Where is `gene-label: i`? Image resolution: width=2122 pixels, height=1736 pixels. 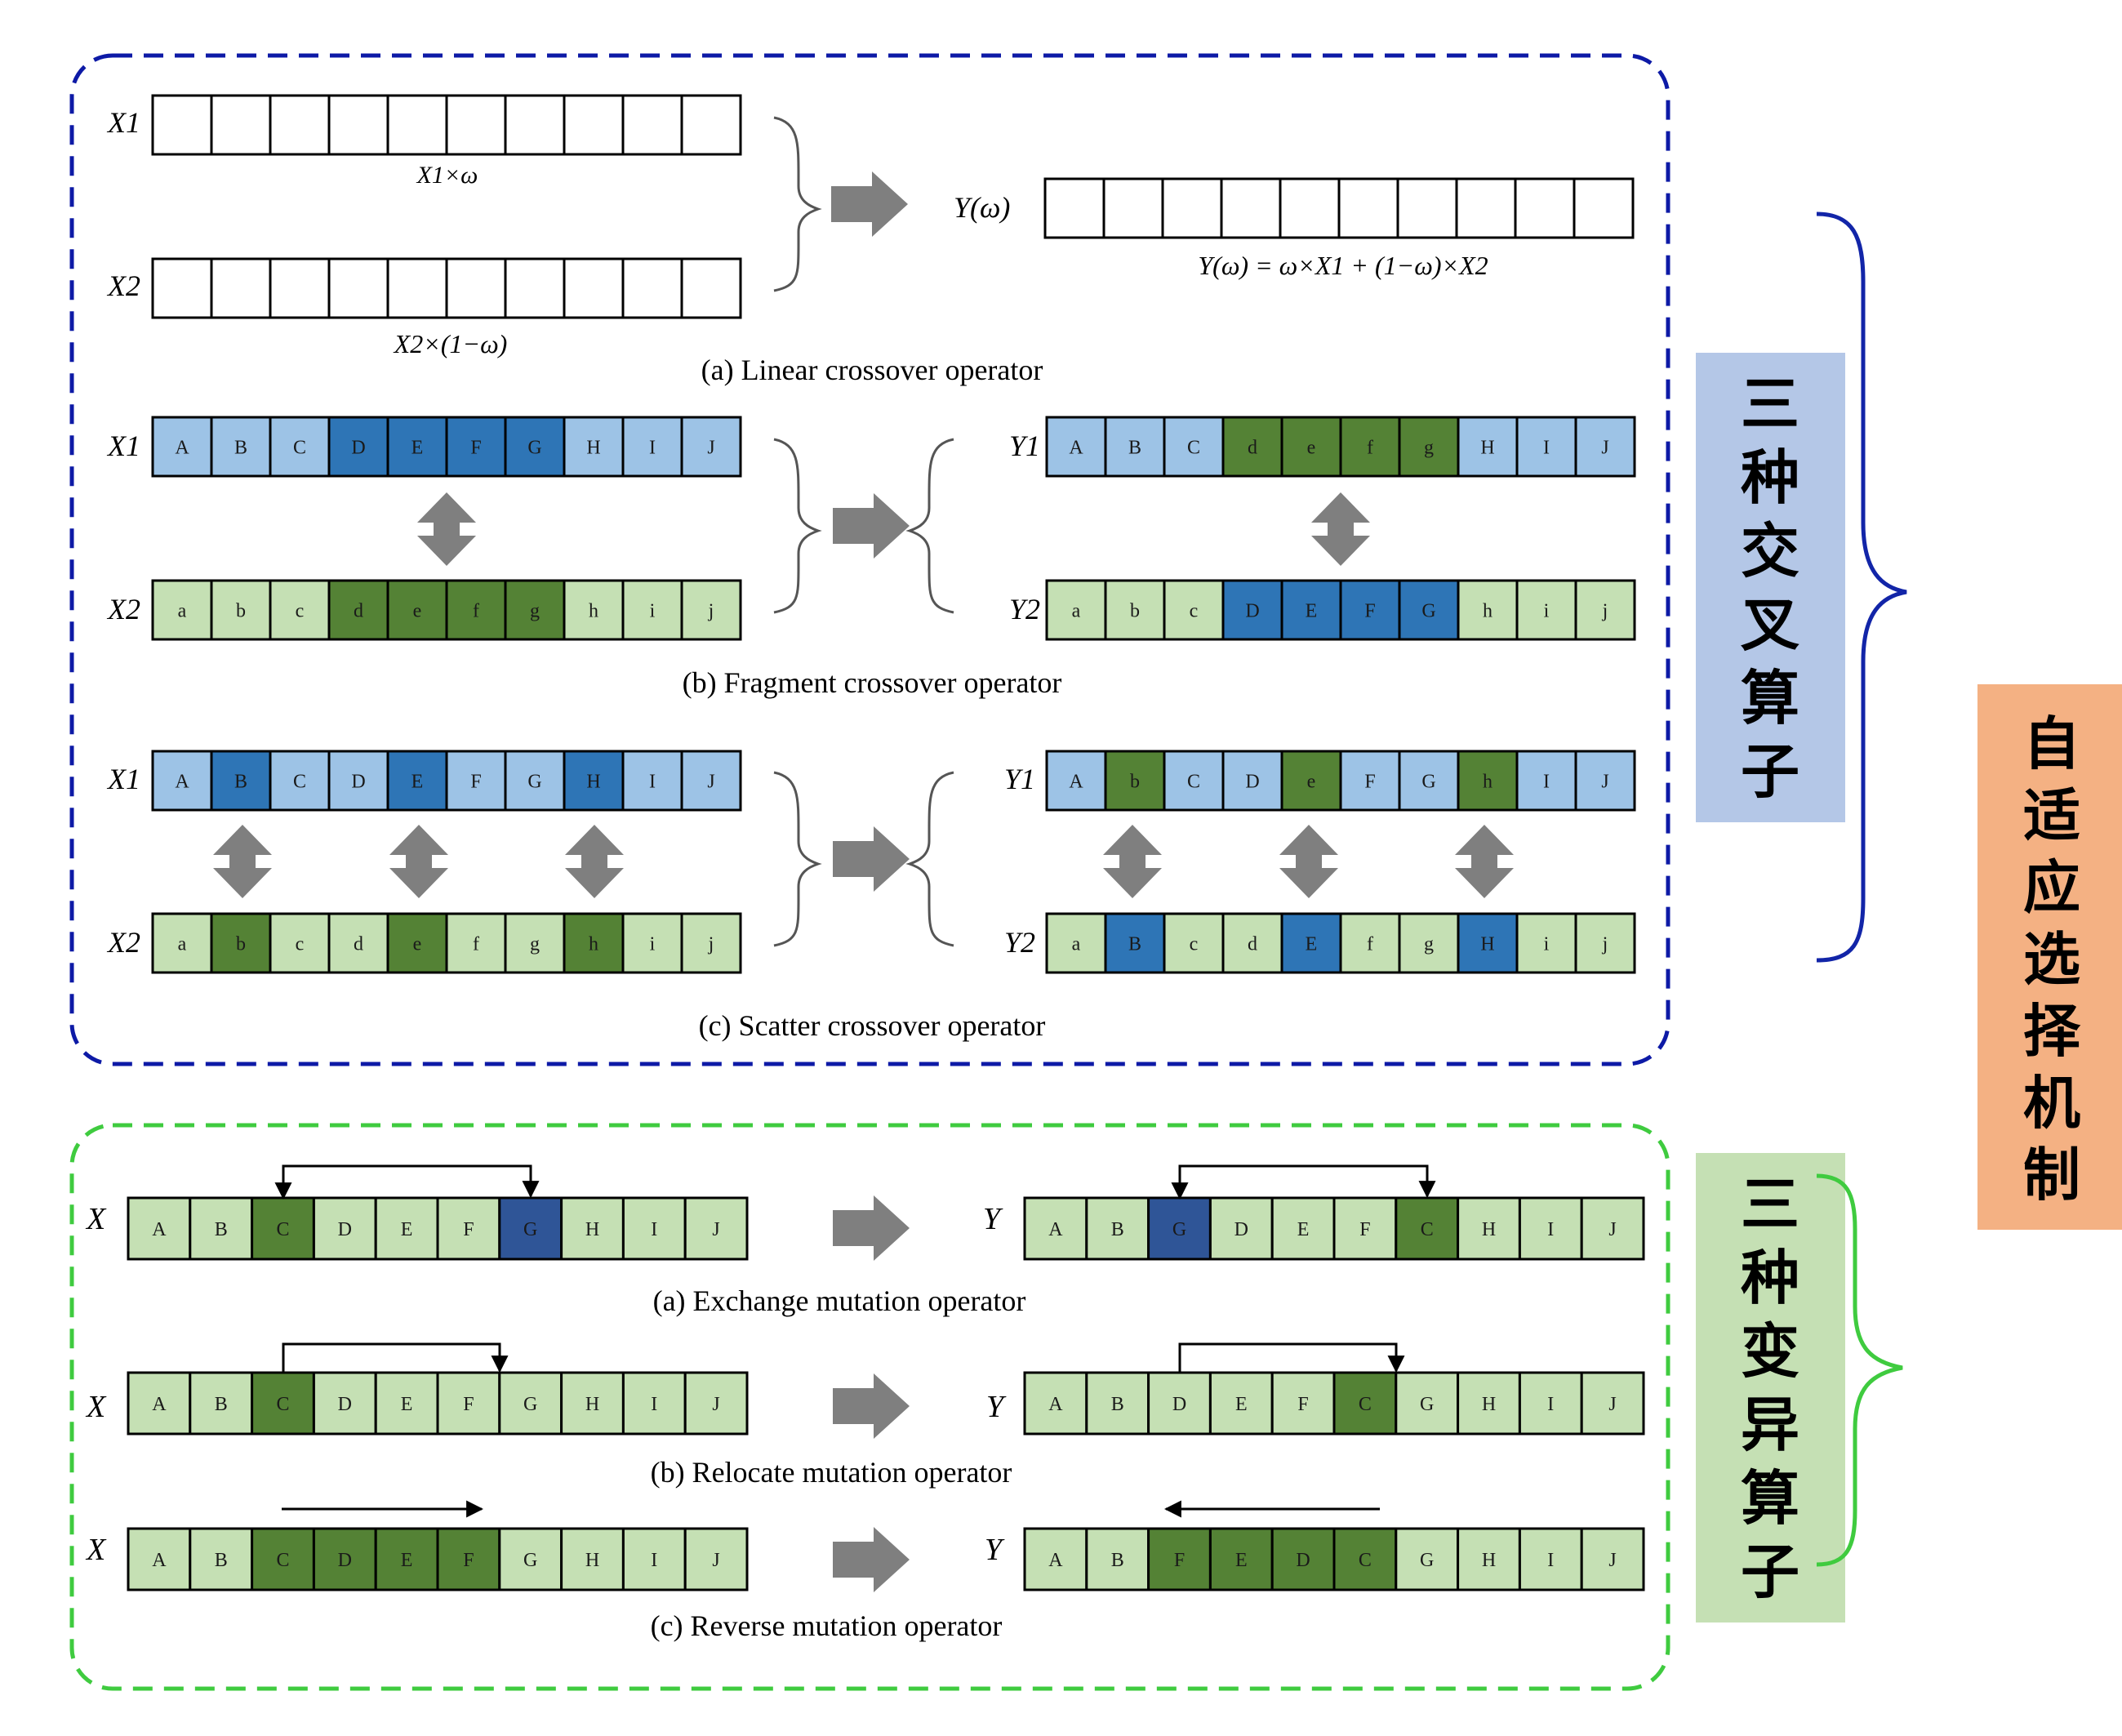 gene-label: i is located at coordinates (653, 612).